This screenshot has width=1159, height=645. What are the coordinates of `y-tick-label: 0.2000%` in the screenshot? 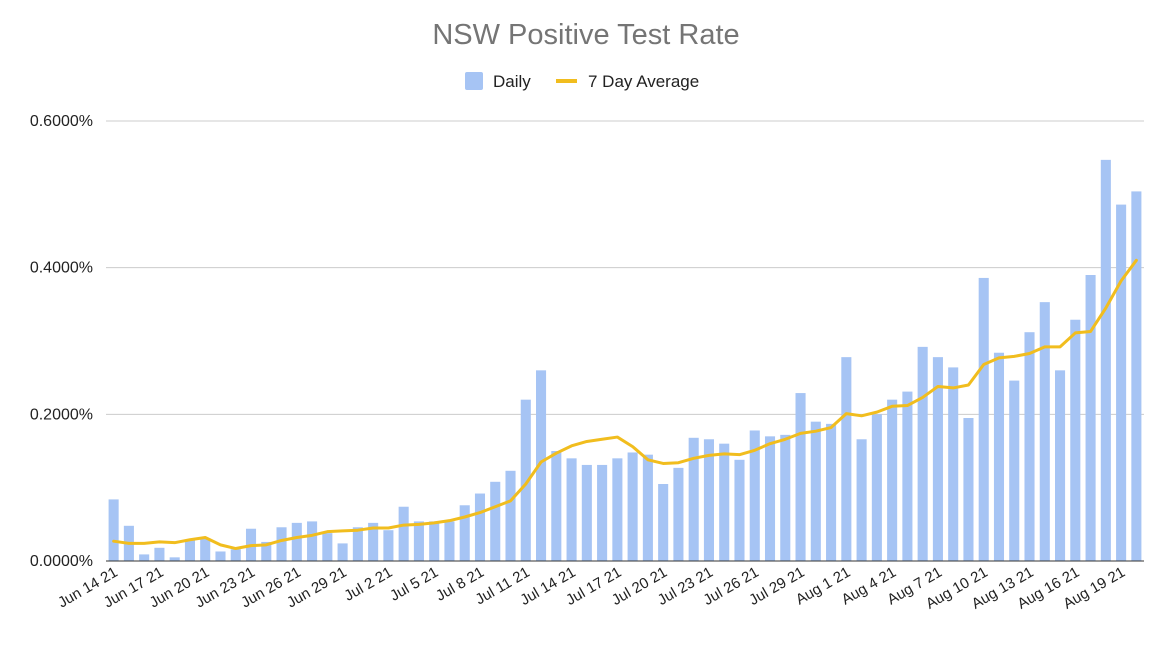 It's located at (61, 414).